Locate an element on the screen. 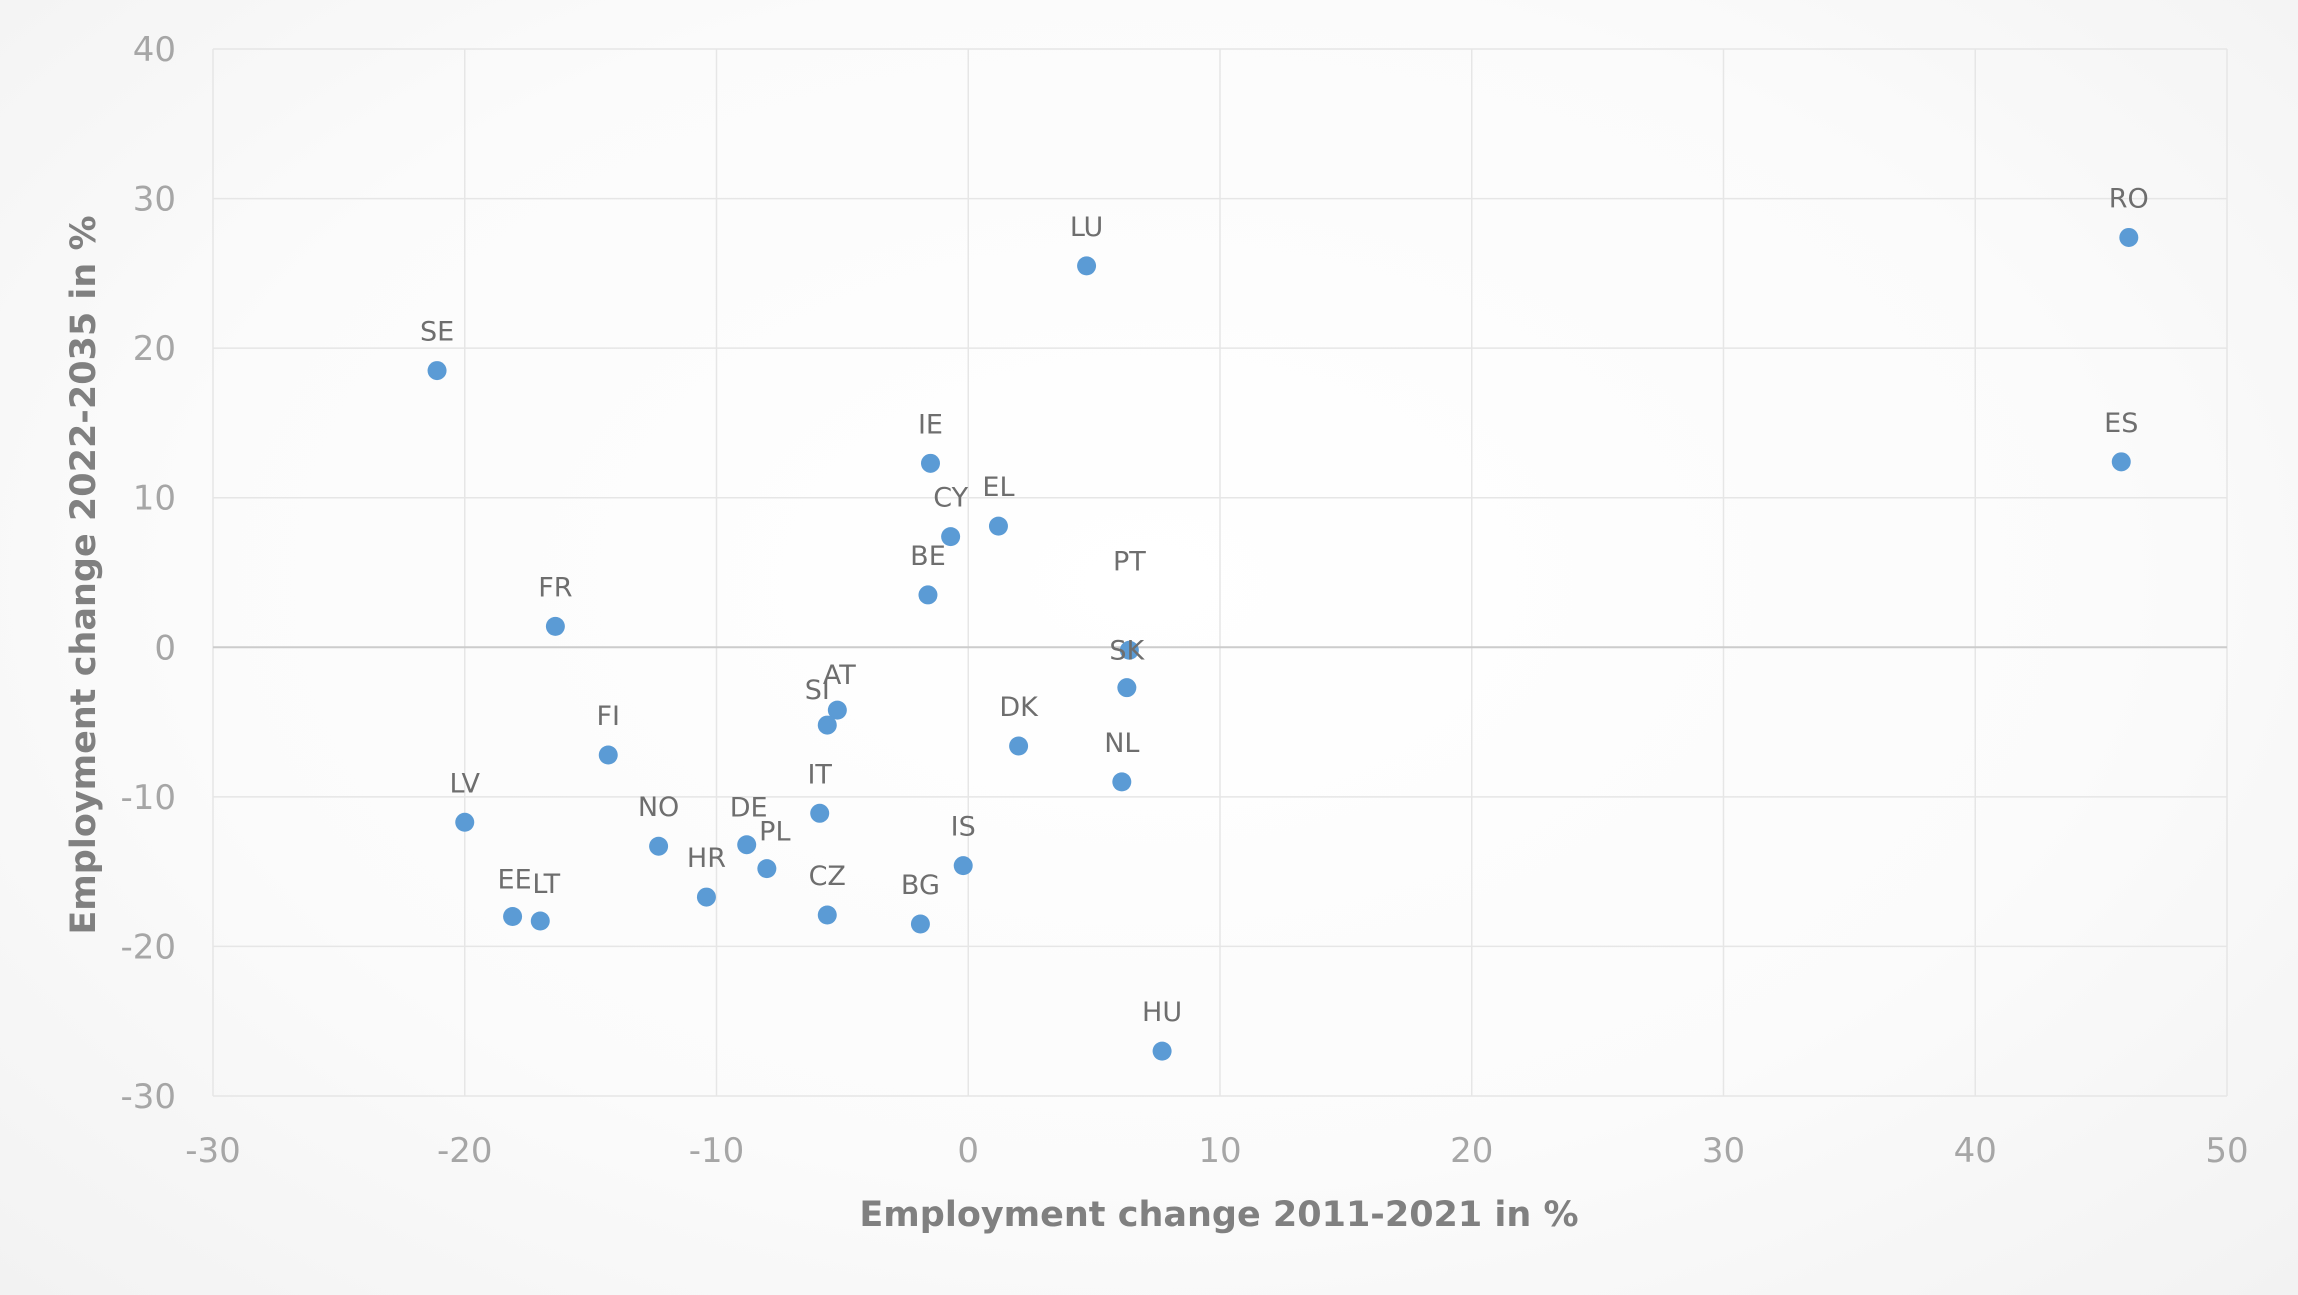  point-label-cy: CY is located at coordinates (950, 498).